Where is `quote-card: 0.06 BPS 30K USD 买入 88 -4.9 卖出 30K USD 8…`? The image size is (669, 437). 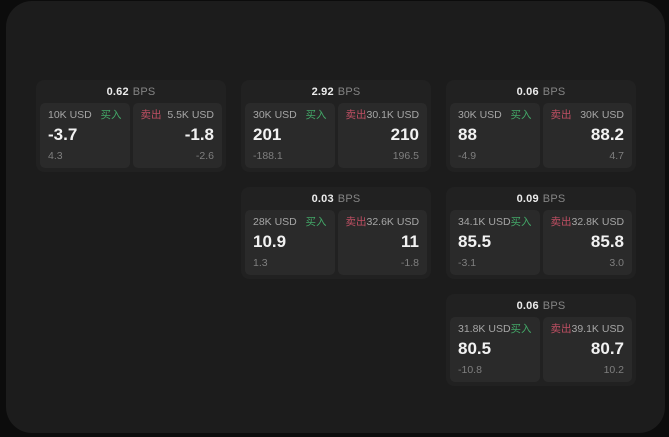
quote-card: 0.06 BPS 30K USD 买入 88 -4.9 卖出 30K USD 8… is located at coordinates (541, 126).